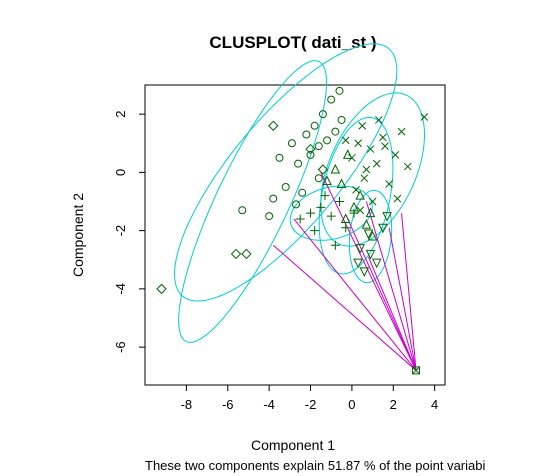 Image resolution: width=551 pixels, height=476 pixels. Describe the element at coordinates (434, 404) in the screenshot. I see `x-tick-label: 4` at that location.